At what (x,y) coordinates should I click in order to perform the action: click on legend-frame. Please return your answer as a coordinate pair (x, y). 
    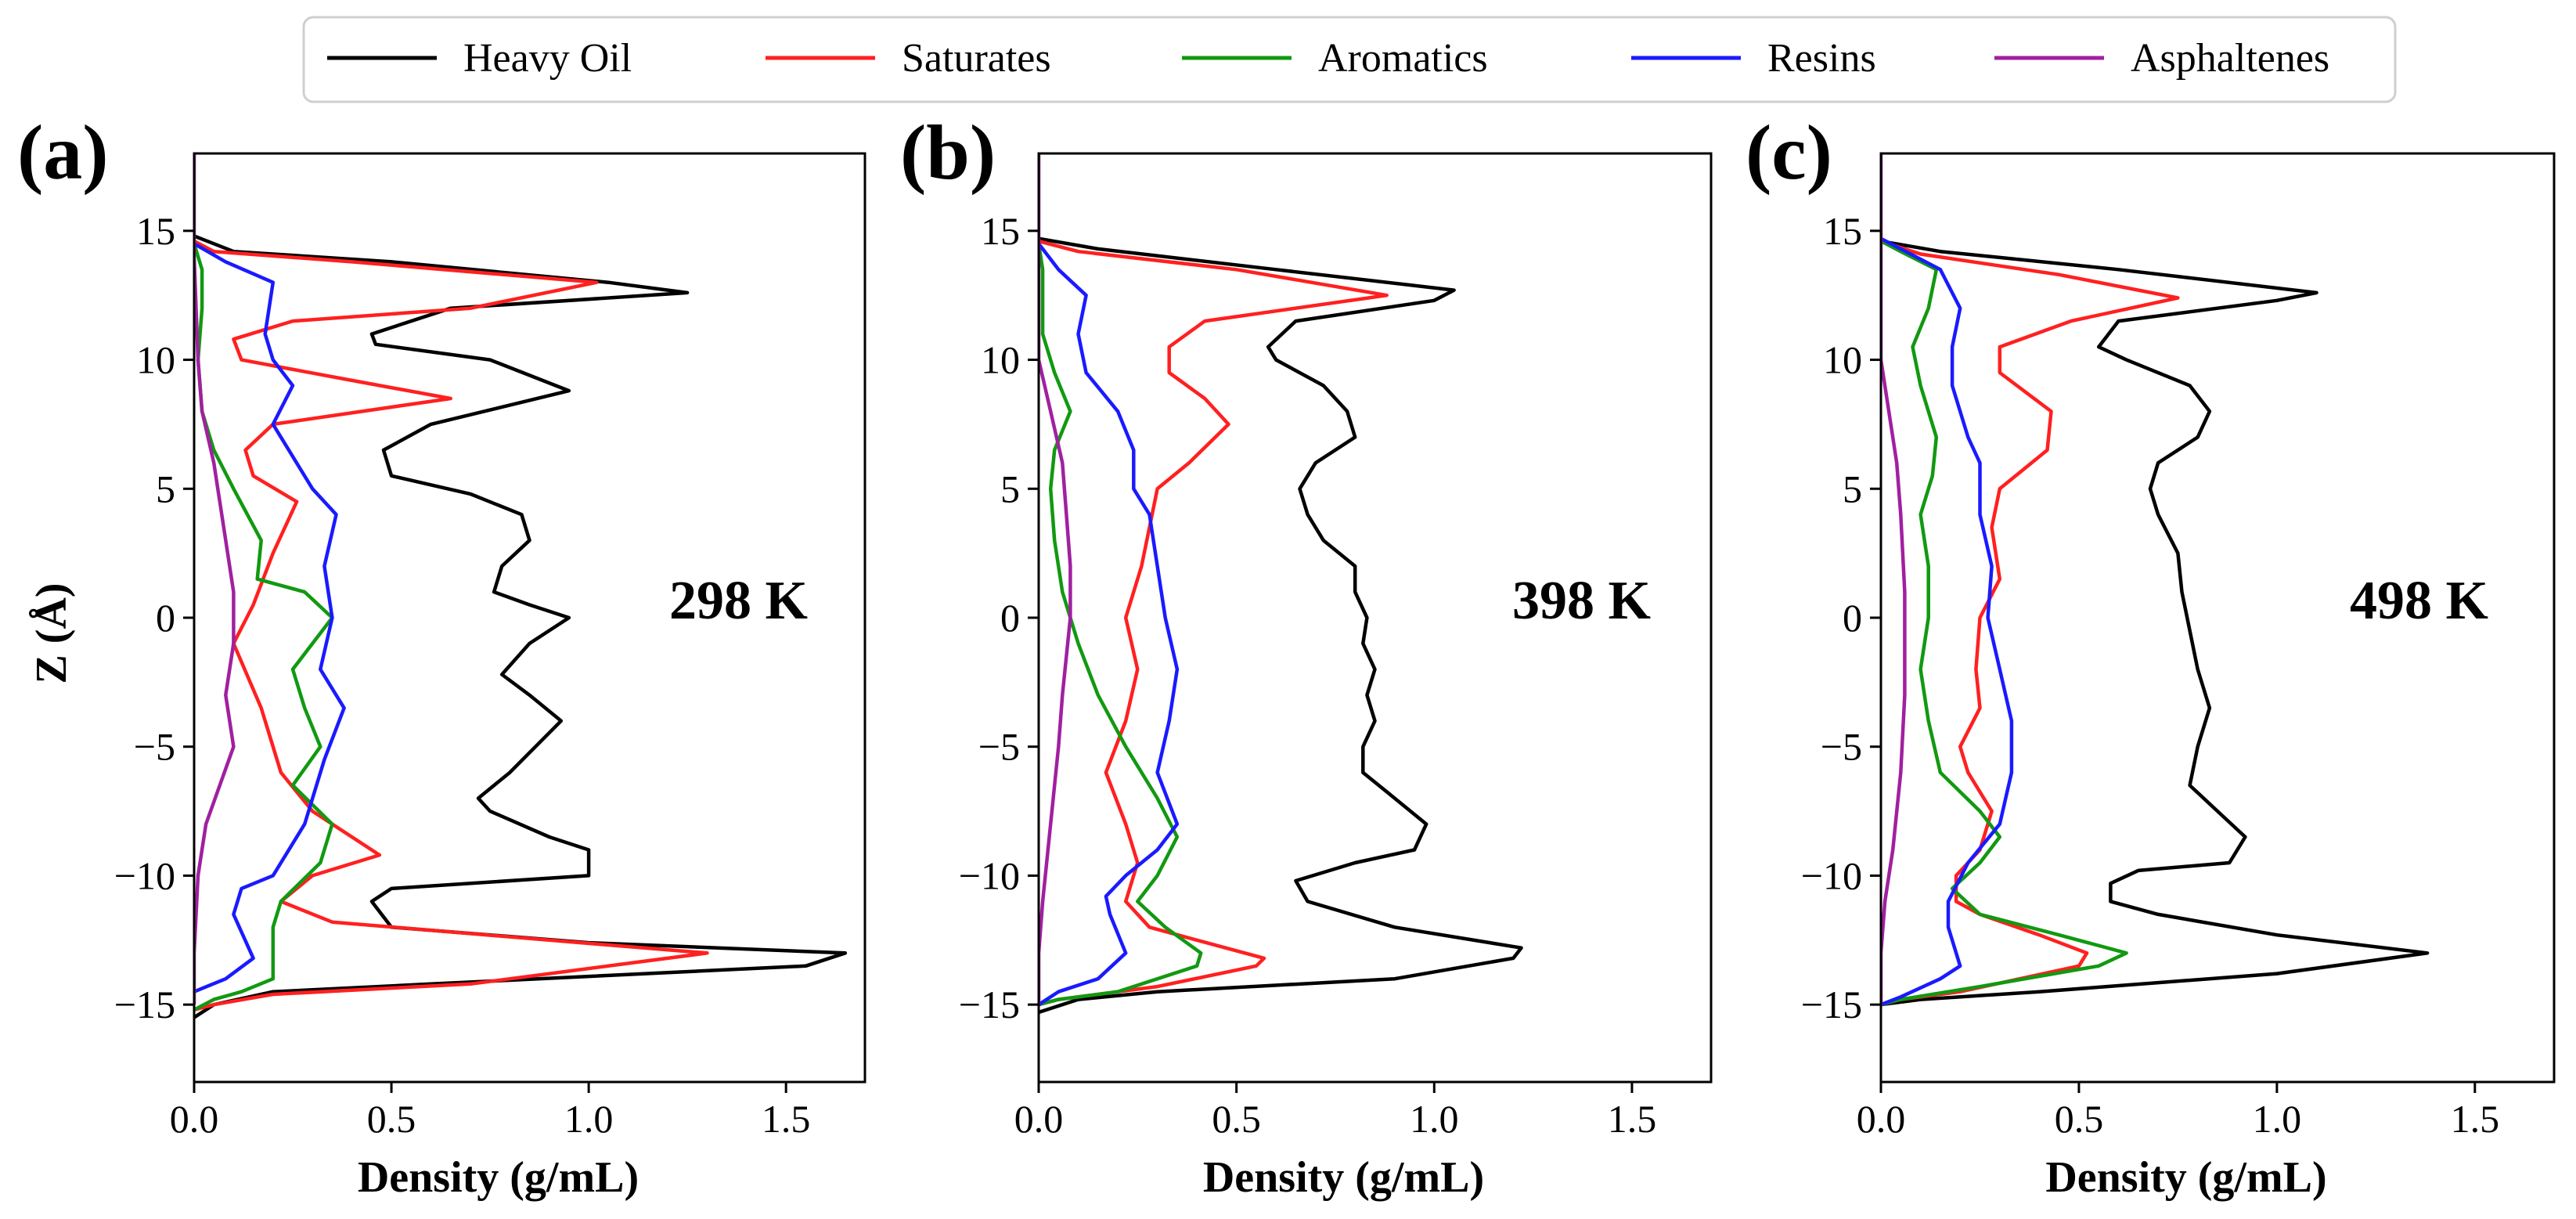
    Looking at the image, I should click on (1349, 59).